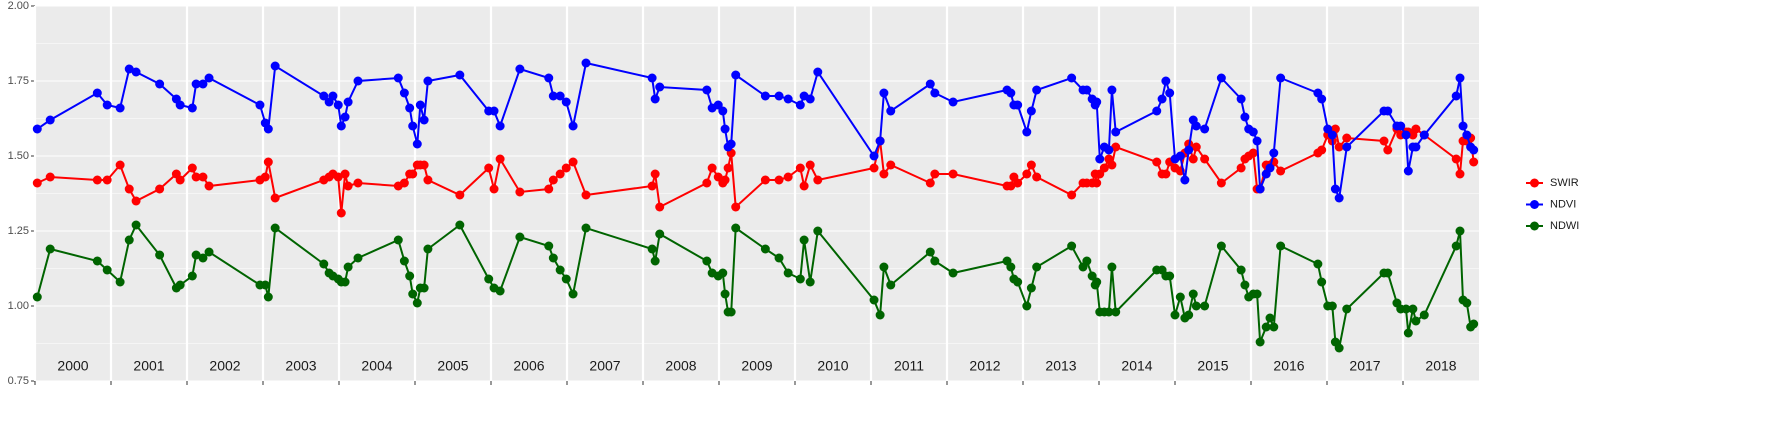  I want to click on year-label: 2014, so click(1136, 366).